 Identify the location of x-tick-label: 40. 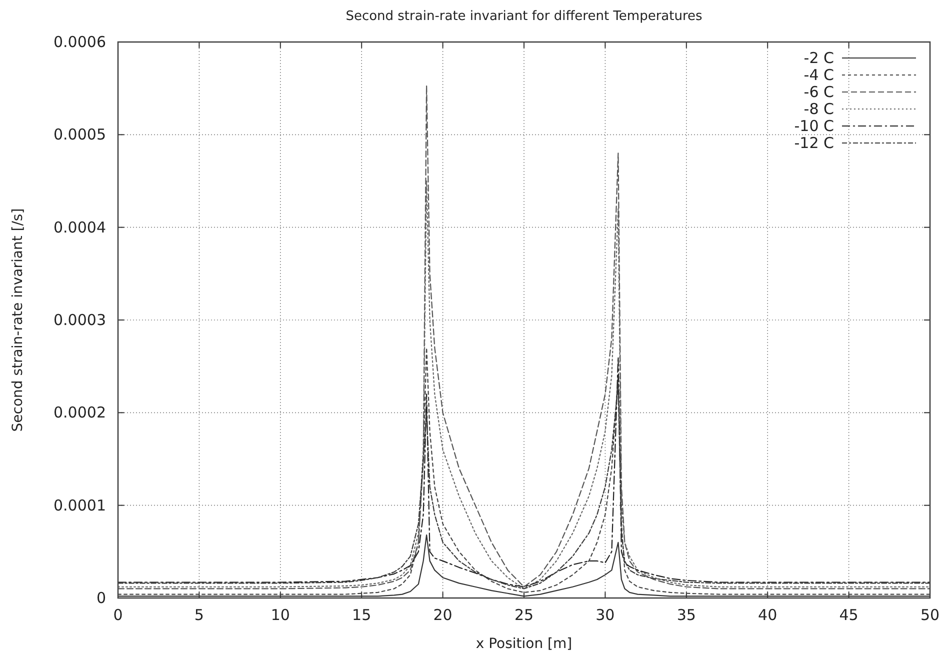
(768, 615).